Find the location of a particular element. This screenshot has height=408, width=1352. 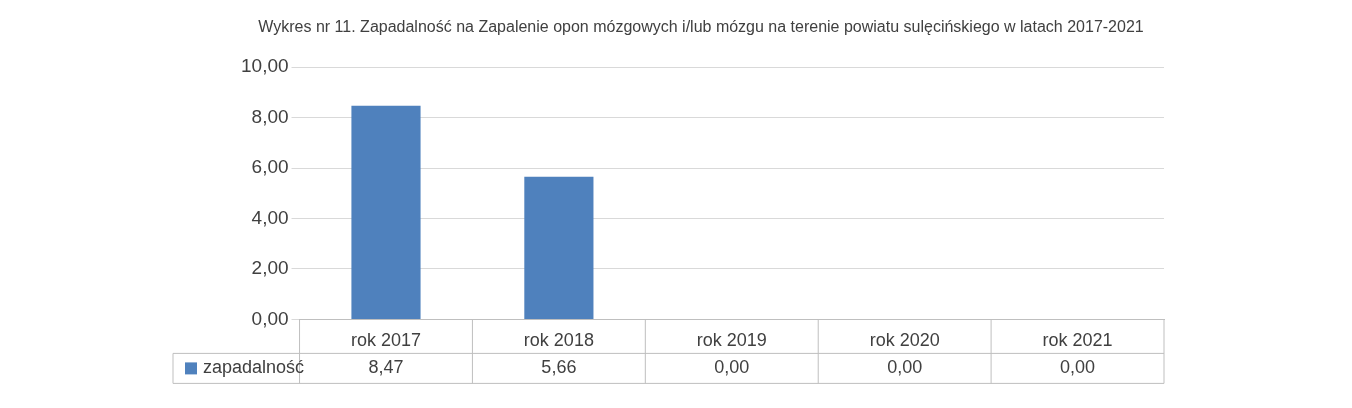

y-tick-label: 10,00 is located at coordinates (265, 66).